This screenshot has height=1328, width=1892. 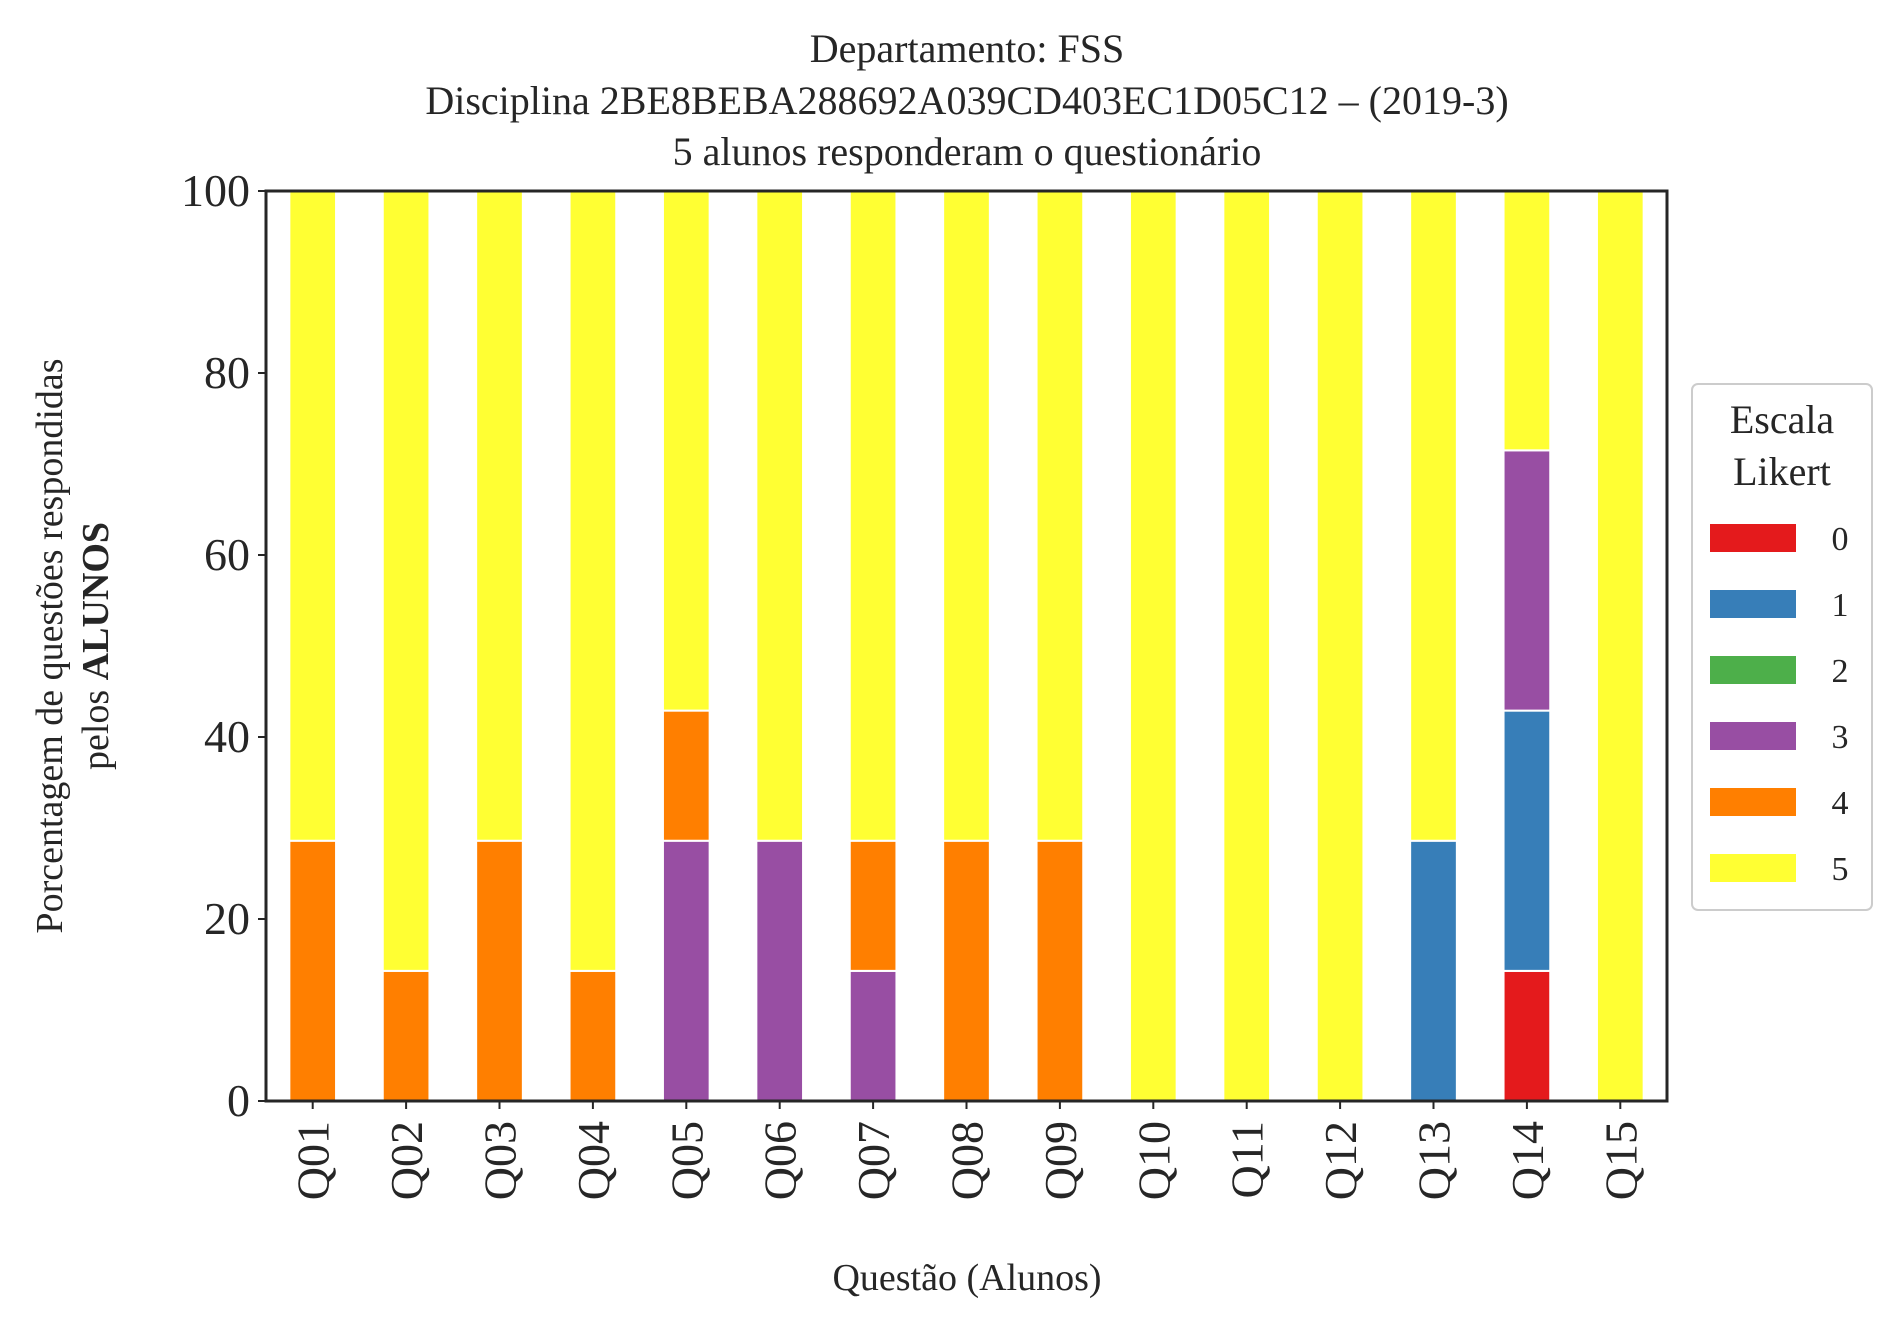 I want to click on y-tick-label-40: 40, so click(x=227, y=736).